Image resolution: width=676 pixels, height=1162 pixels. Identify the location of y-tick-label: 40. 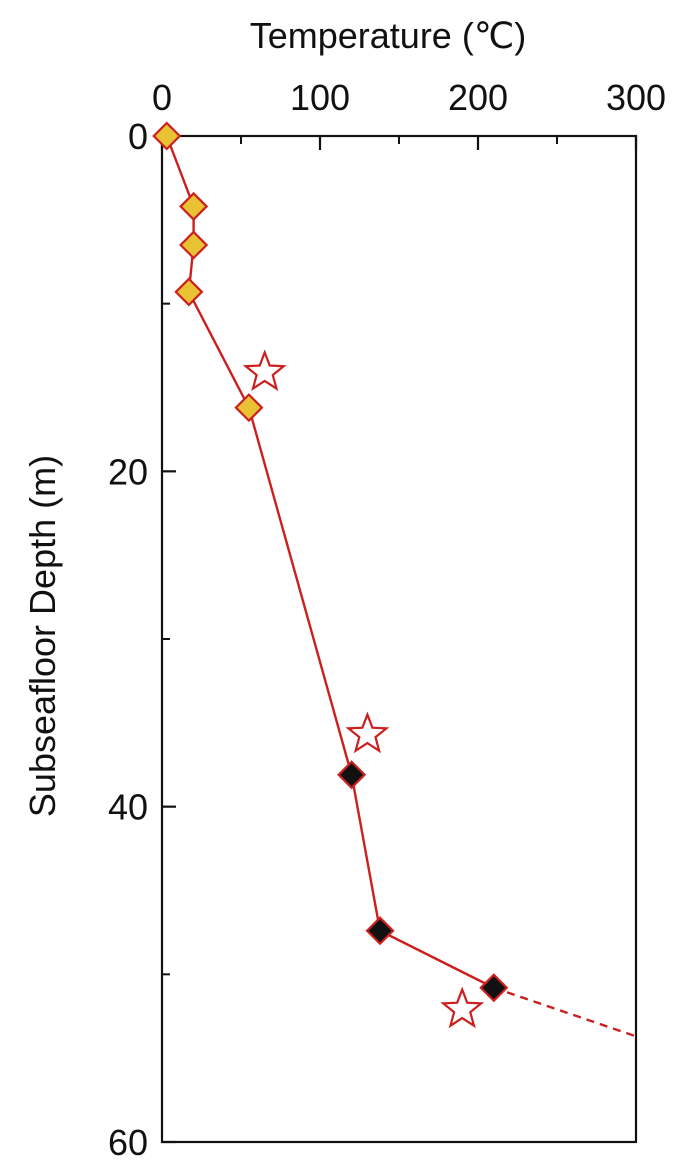
(128, 807).